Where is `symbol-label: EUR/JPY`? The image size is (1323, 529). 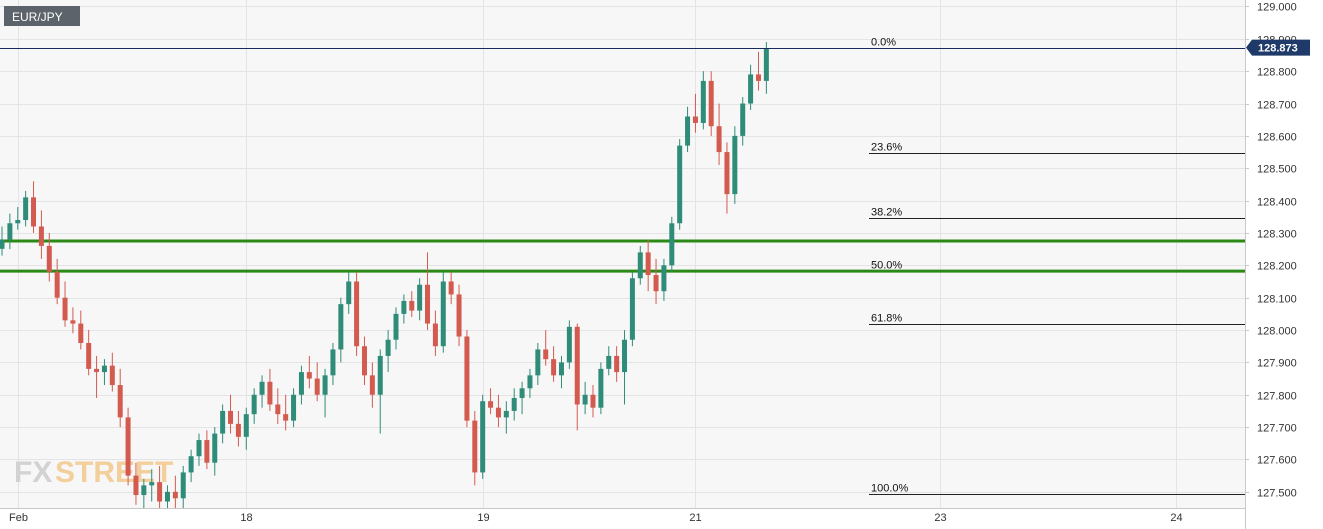
symbol-label: EUR/JPY is located at coordinates (42, 16).